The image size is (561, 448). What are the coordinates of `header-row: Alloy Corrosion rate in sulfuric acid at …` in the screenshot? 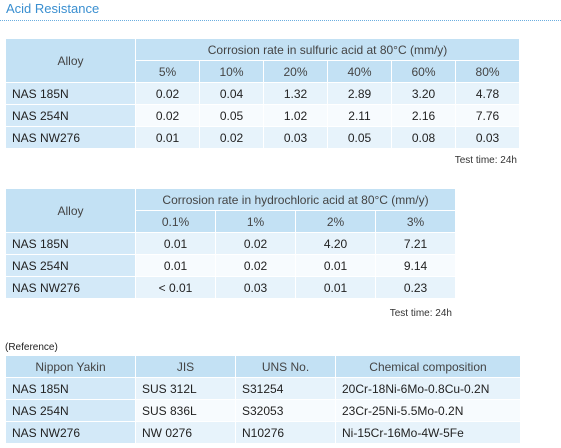 It's located at (263, 60).